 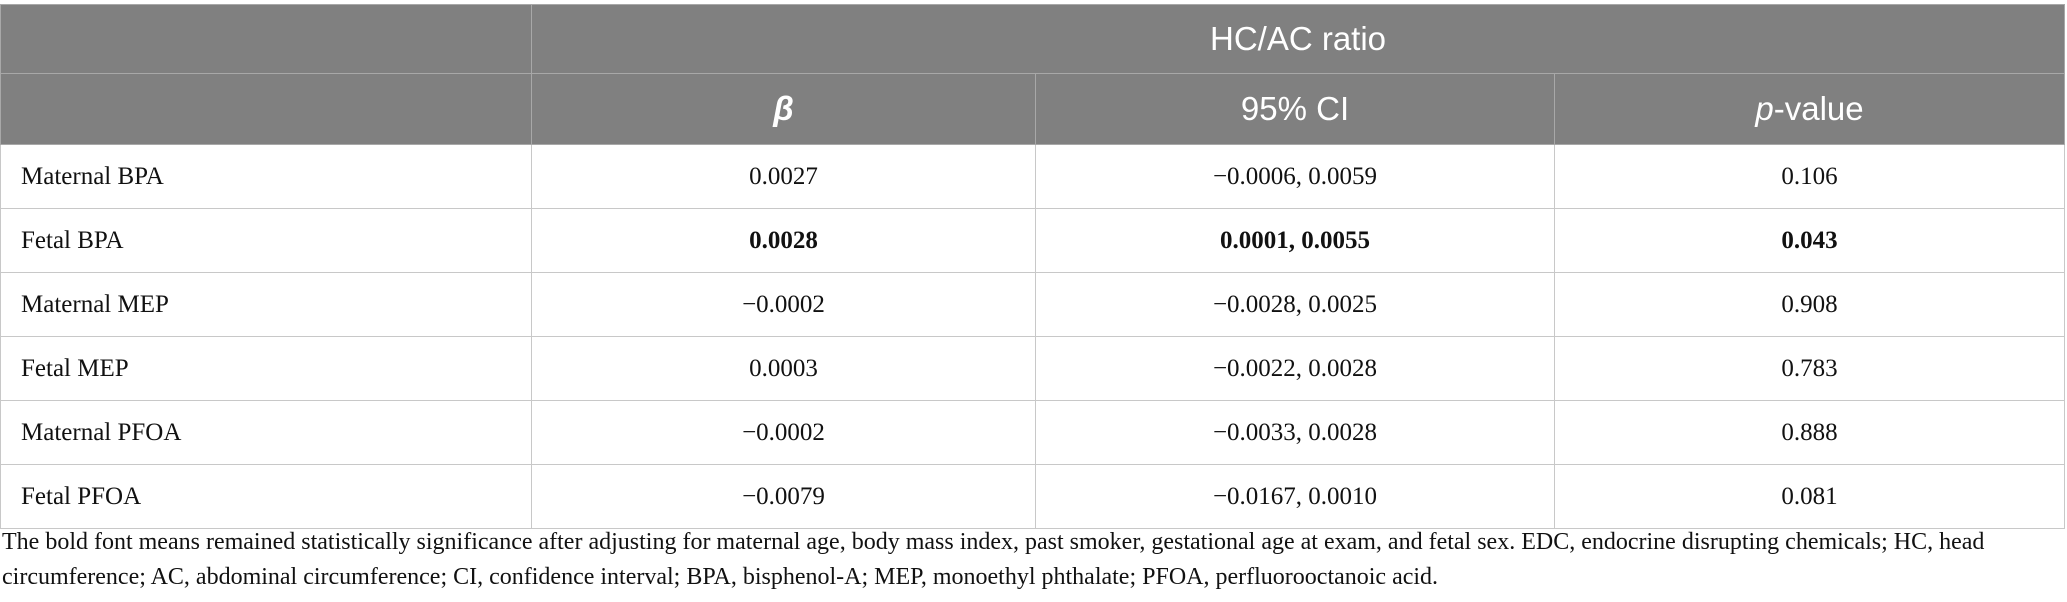 I want to click on cell: 0.0003, so click(x=783, y=368).